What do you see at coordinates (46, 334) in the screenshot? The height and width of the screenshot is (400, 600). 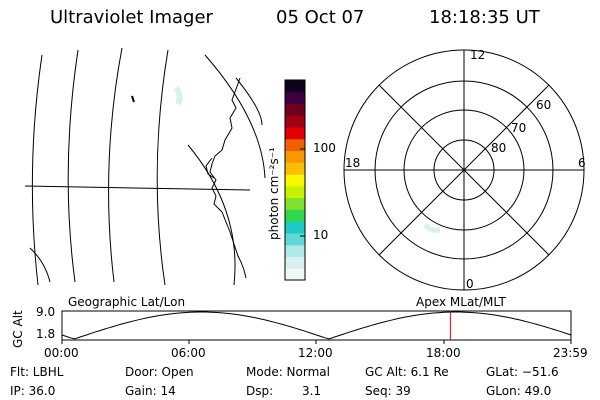 I see `altitude-y-tick: 1.8` at bounding box center [46, 334].